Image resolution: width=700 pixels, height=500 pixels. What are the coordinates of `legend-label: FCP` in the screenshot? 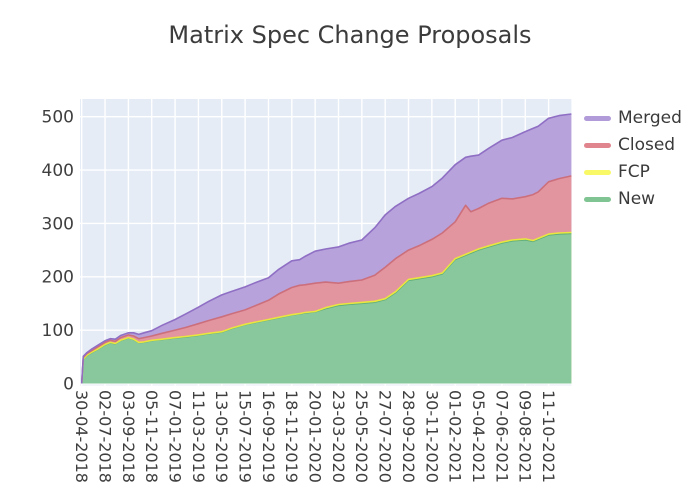 It's located at (634, 172).